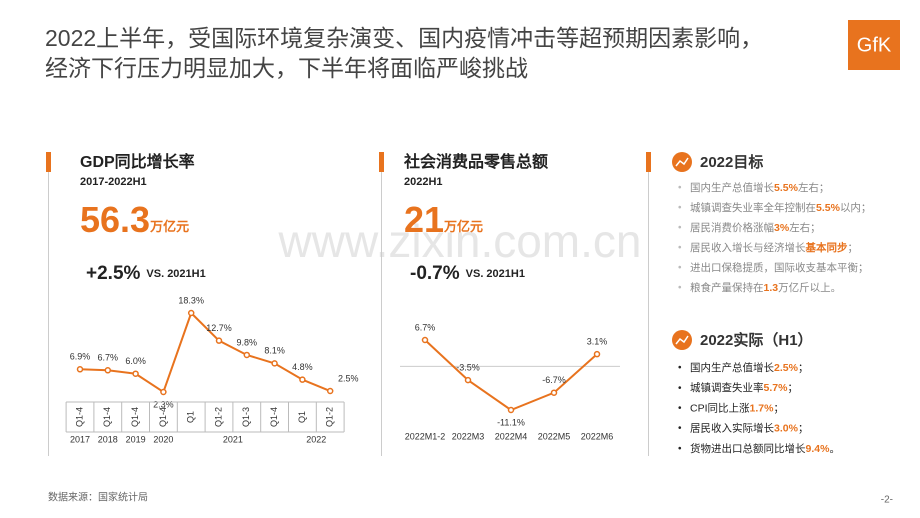 Image resolution: width=920 pixels, height=518 pixels. I want to click on change-value: -0.7%, so click(435, 273).